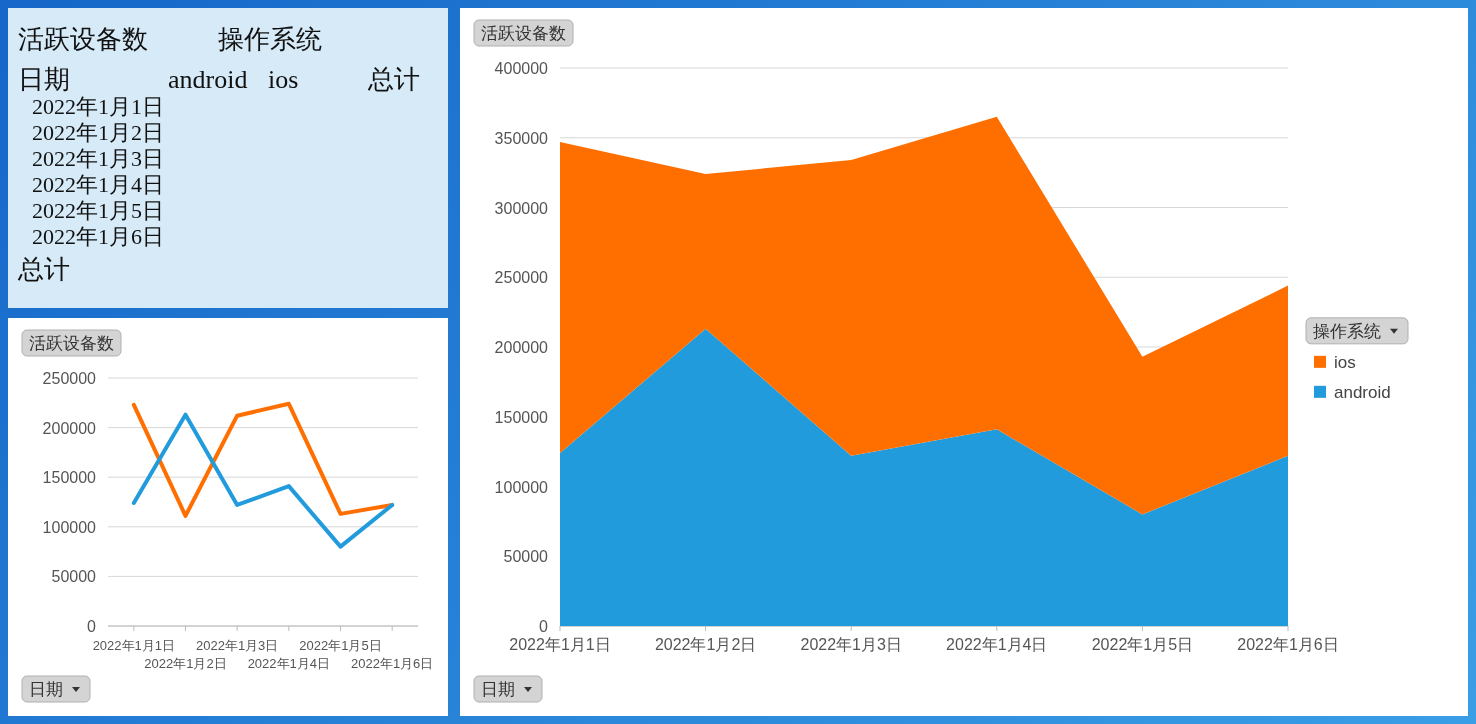 This screenshot has height=724, width=1476. Describe the element at coordinates (83, 39) in the screenshot. I see `text: 活跃设备数` at that location.